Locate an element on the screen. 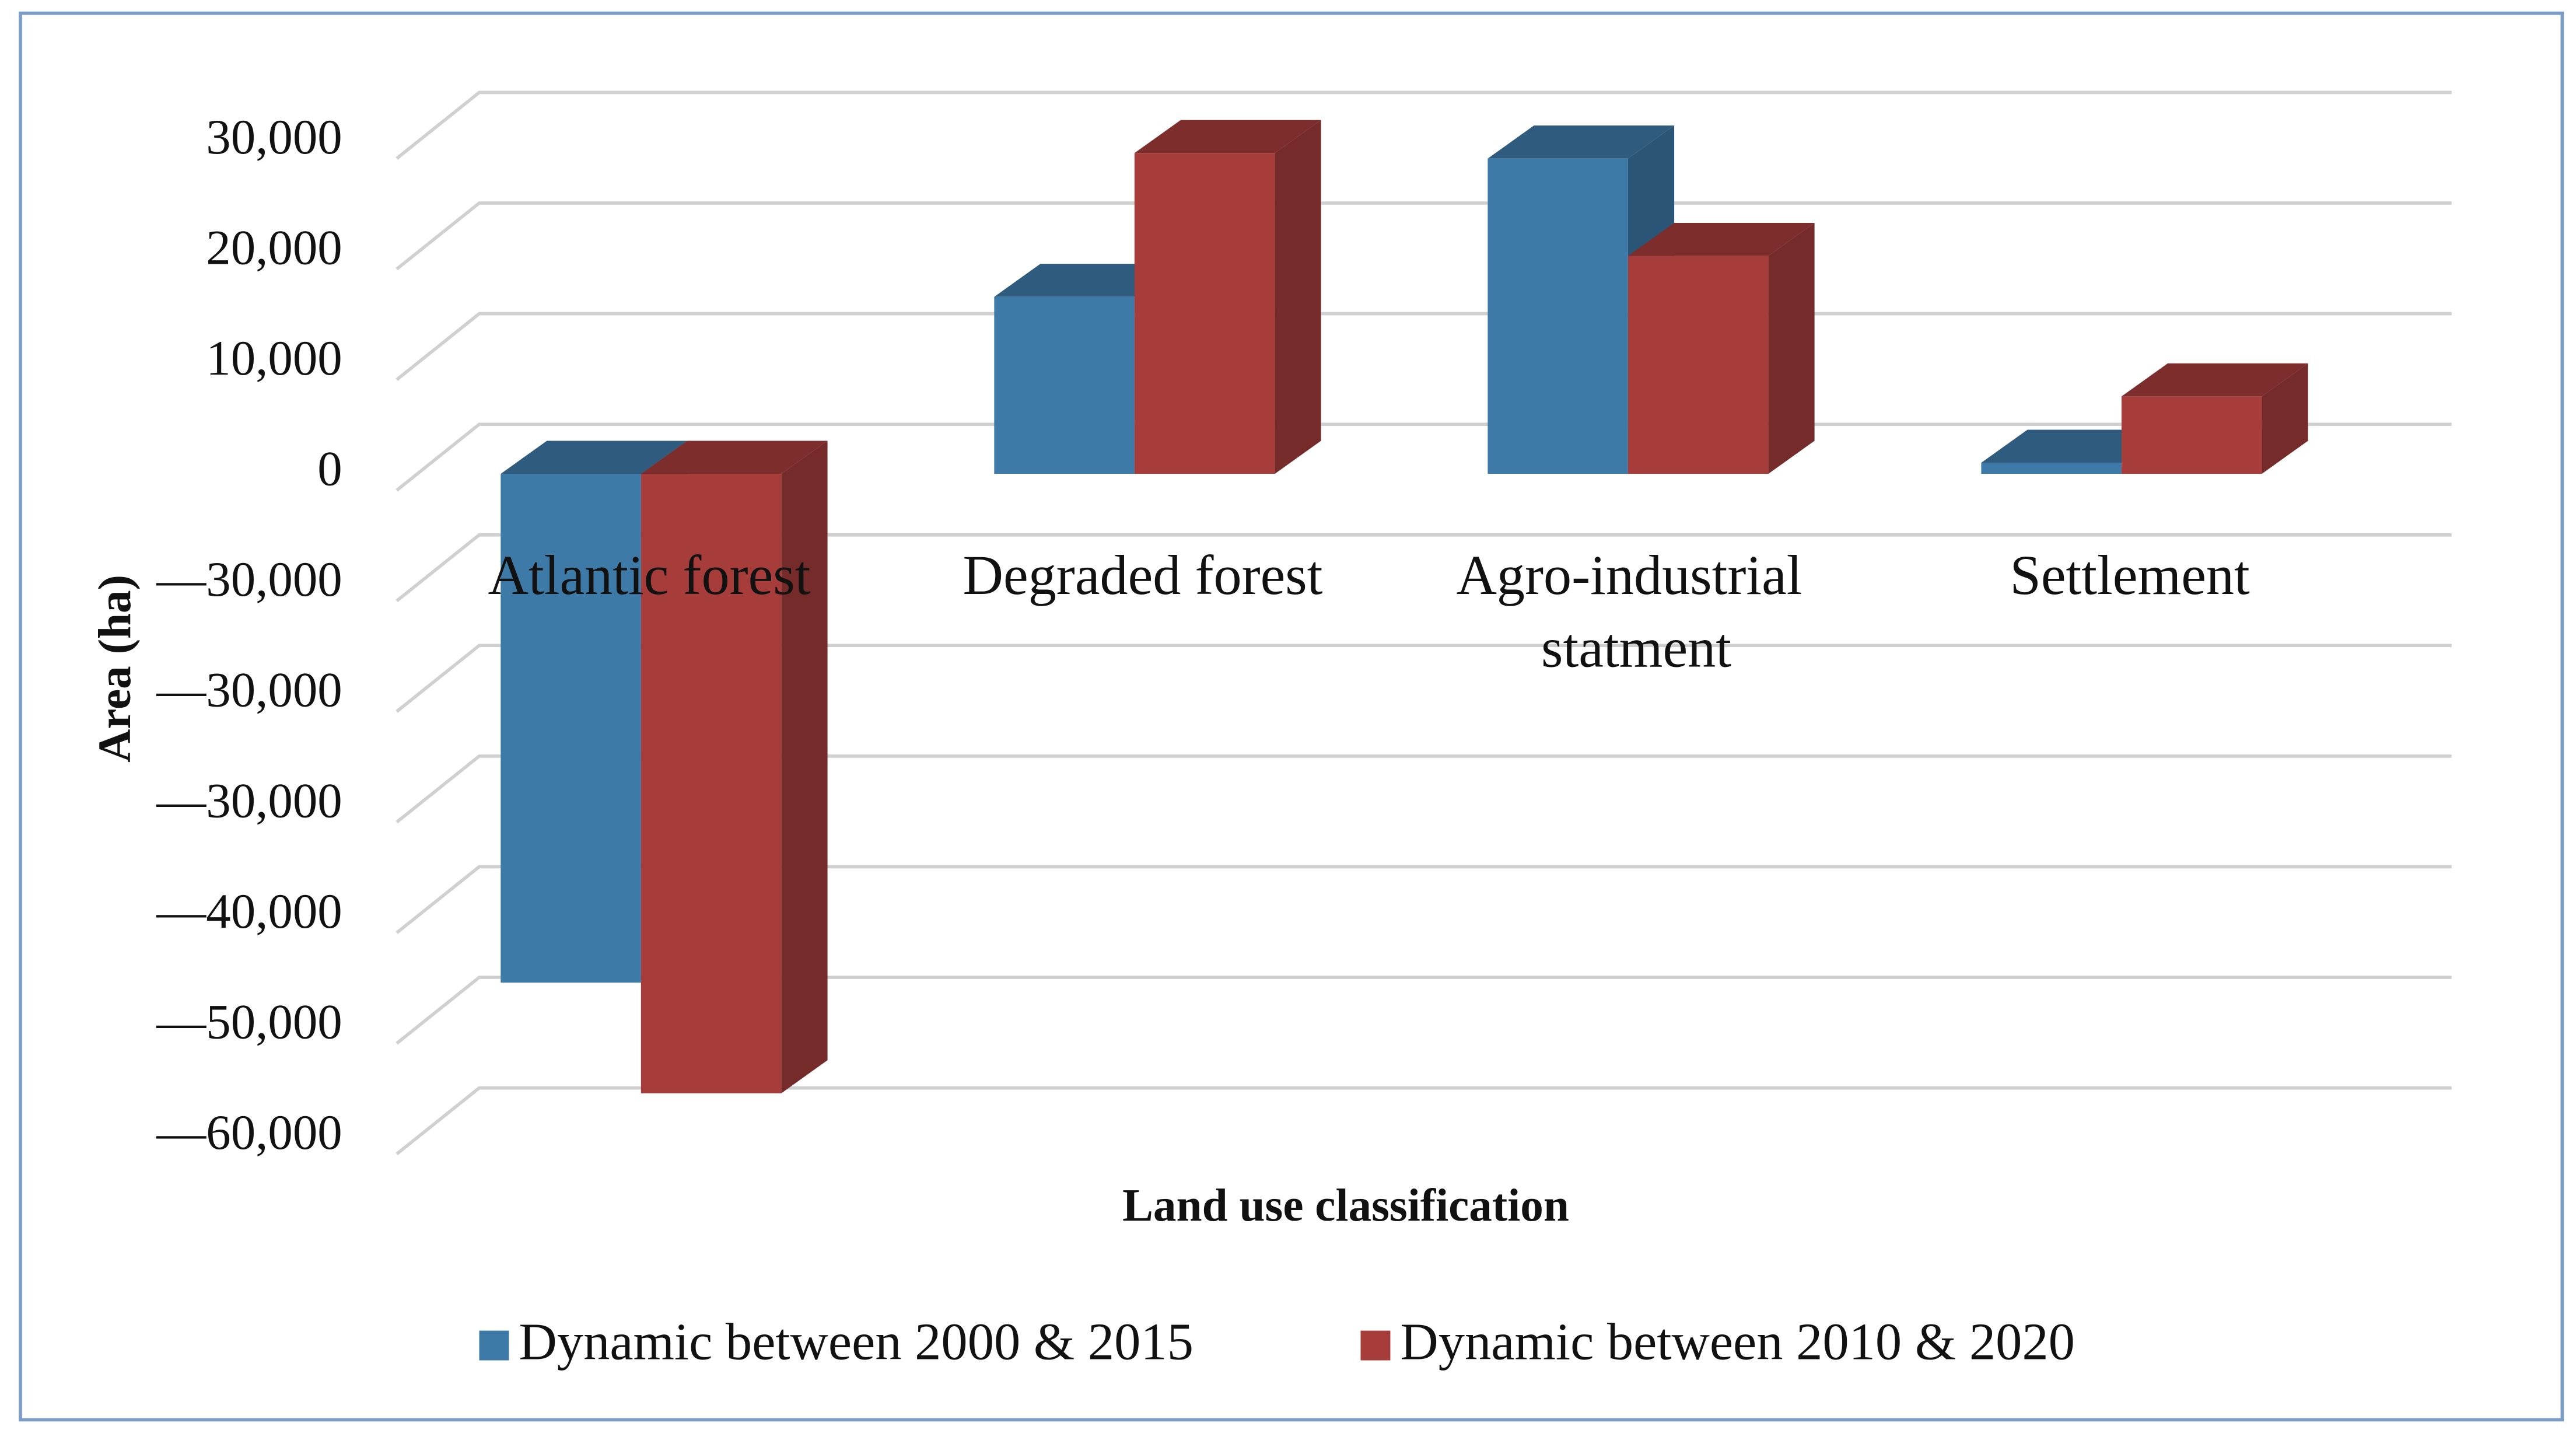  y-tick-label: —50,000 is located at coordinates (249, 1021).